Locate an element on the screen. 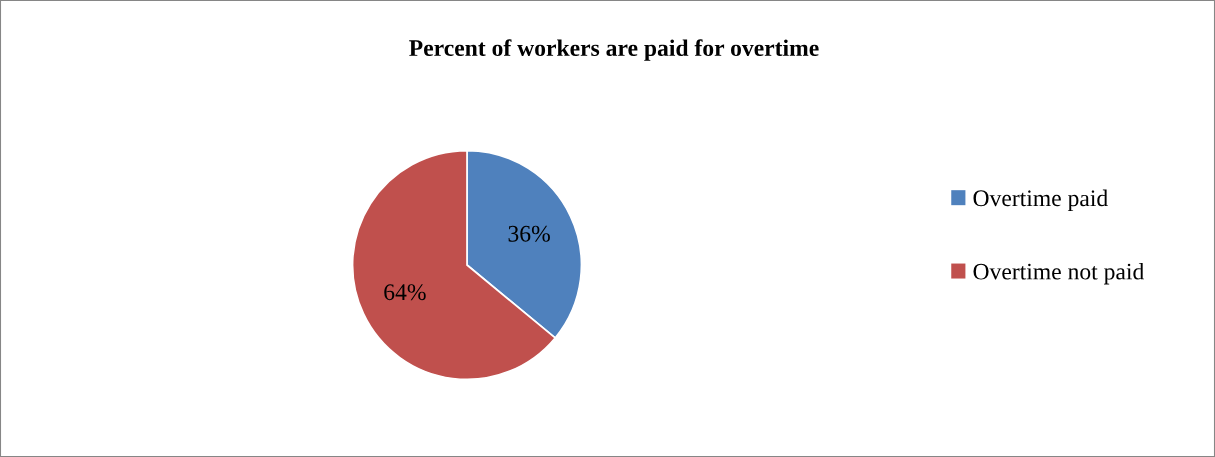 Image resolution: width=1215 pixels, height=457 pixels. chart-title: Percent of workers are paid for overtime is located at coordinates (614, 50).